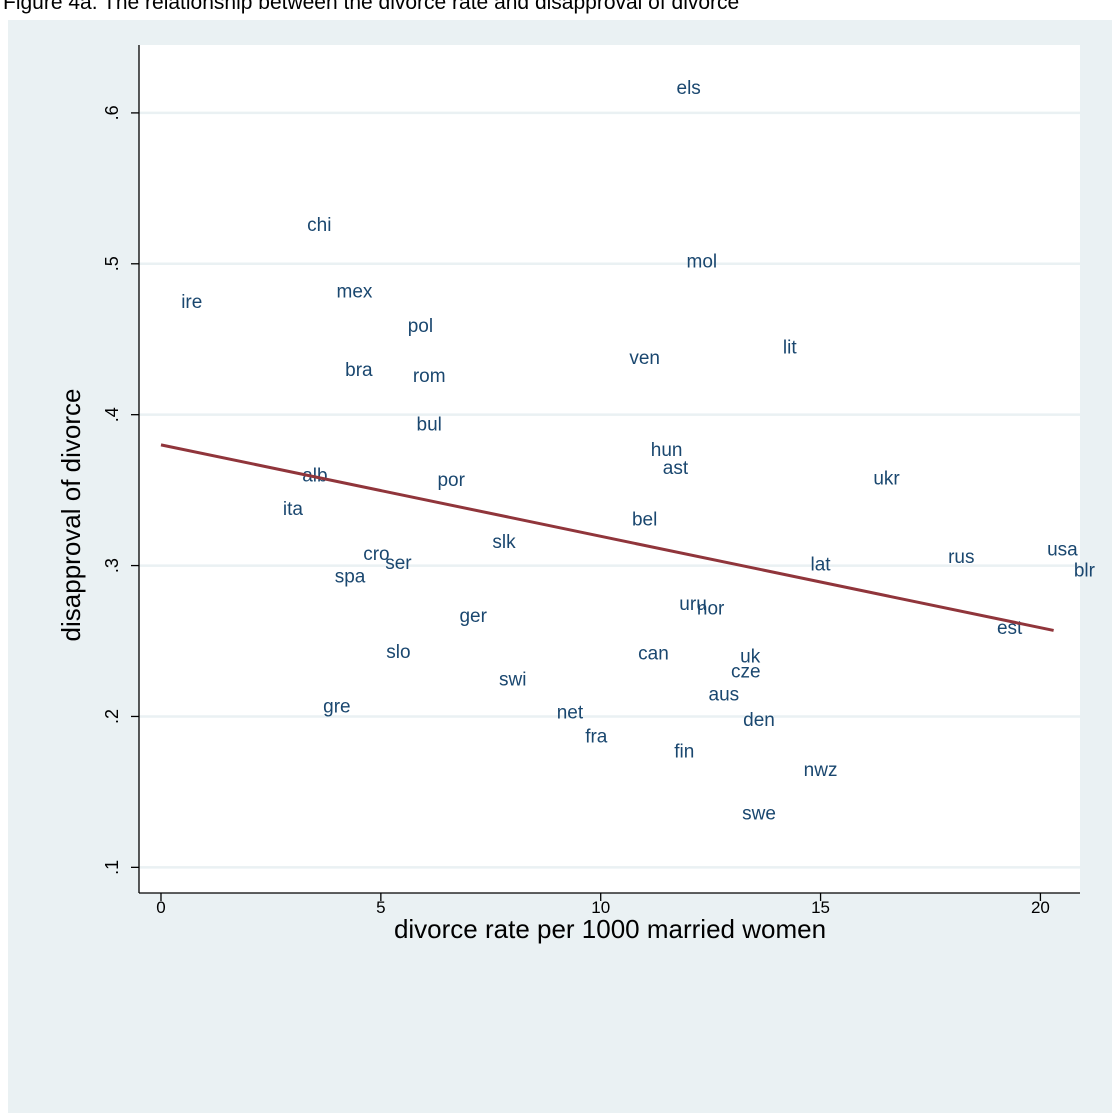 Image resolution: width=1112 pixels, height=1113 pixels. What do you see at coordinates (112, 414) in the screenshot?
I see `y-tick-label-3: .4` at bounding box center [112, 414].